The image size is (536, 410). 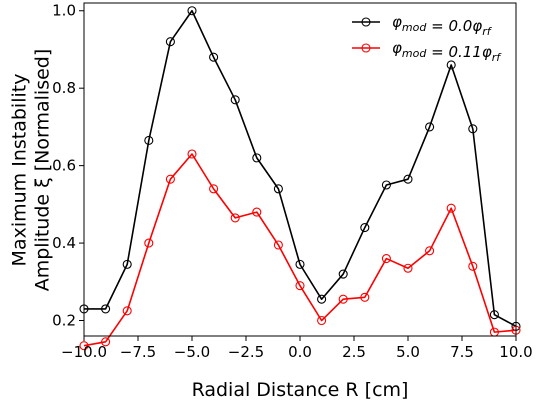 What do you see at coordinates (447, 51) in the screenshot?
I see `legend-label: φmod = 0.11φrf` at bounding box center [447, 51].